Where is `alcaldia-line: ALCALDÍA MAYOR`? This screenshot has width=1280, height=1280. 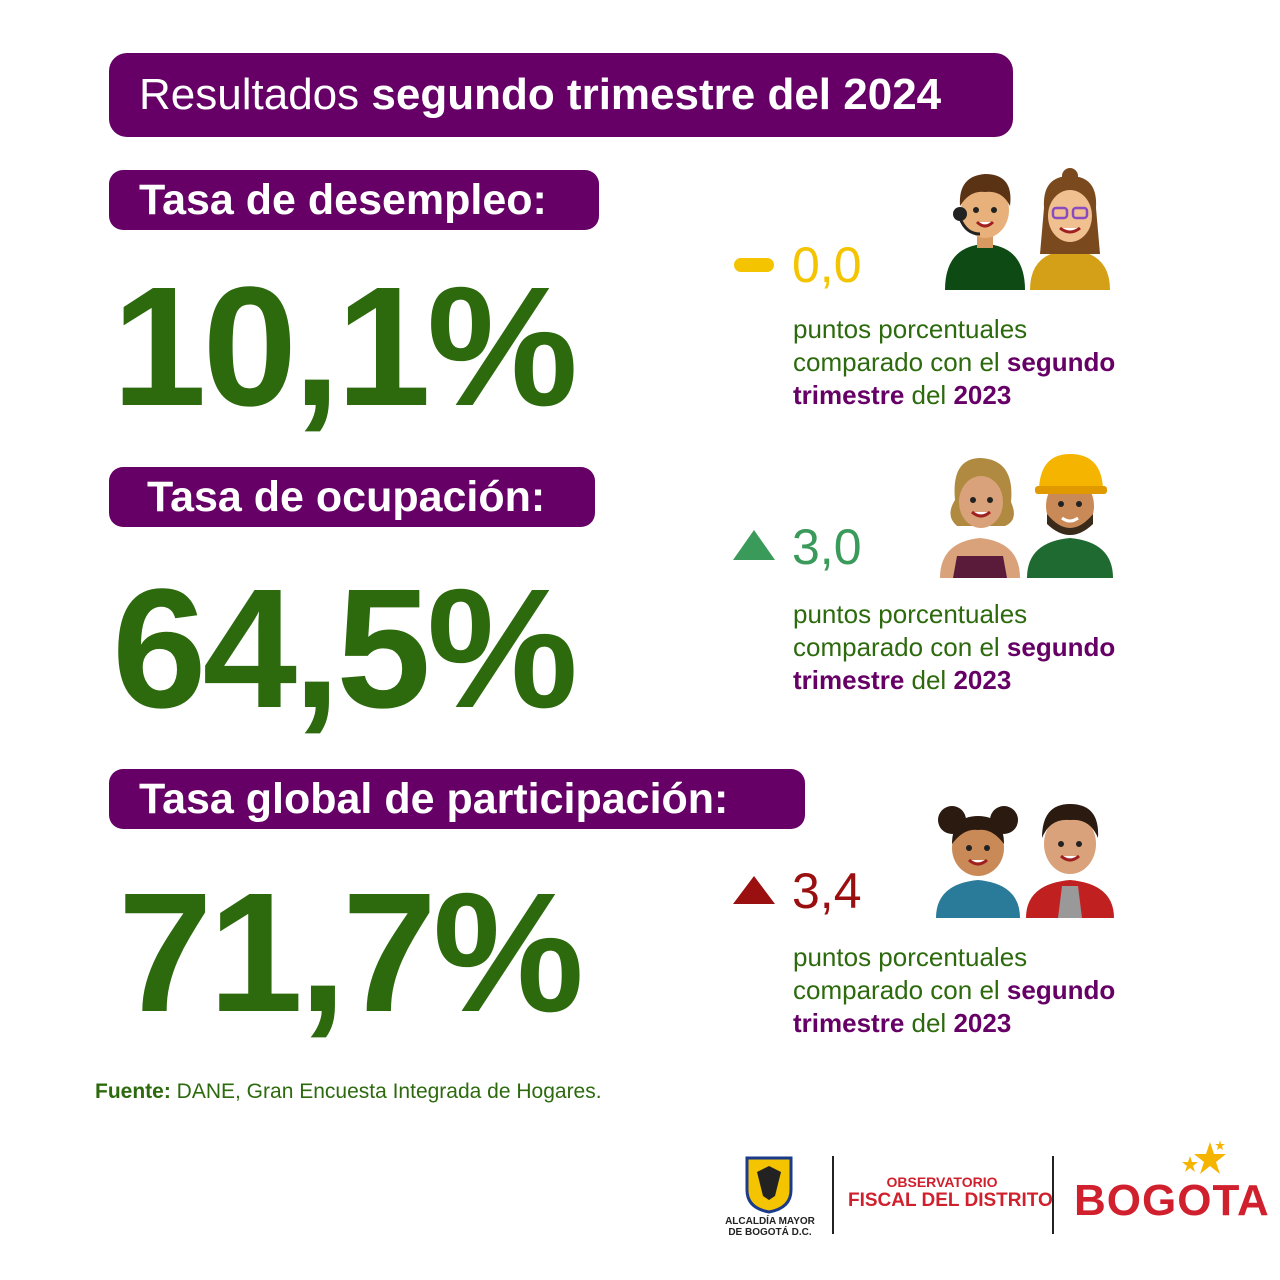
alcaldia-line: ALCALDÍA MAYOR is located at coordinates (770, 1221).